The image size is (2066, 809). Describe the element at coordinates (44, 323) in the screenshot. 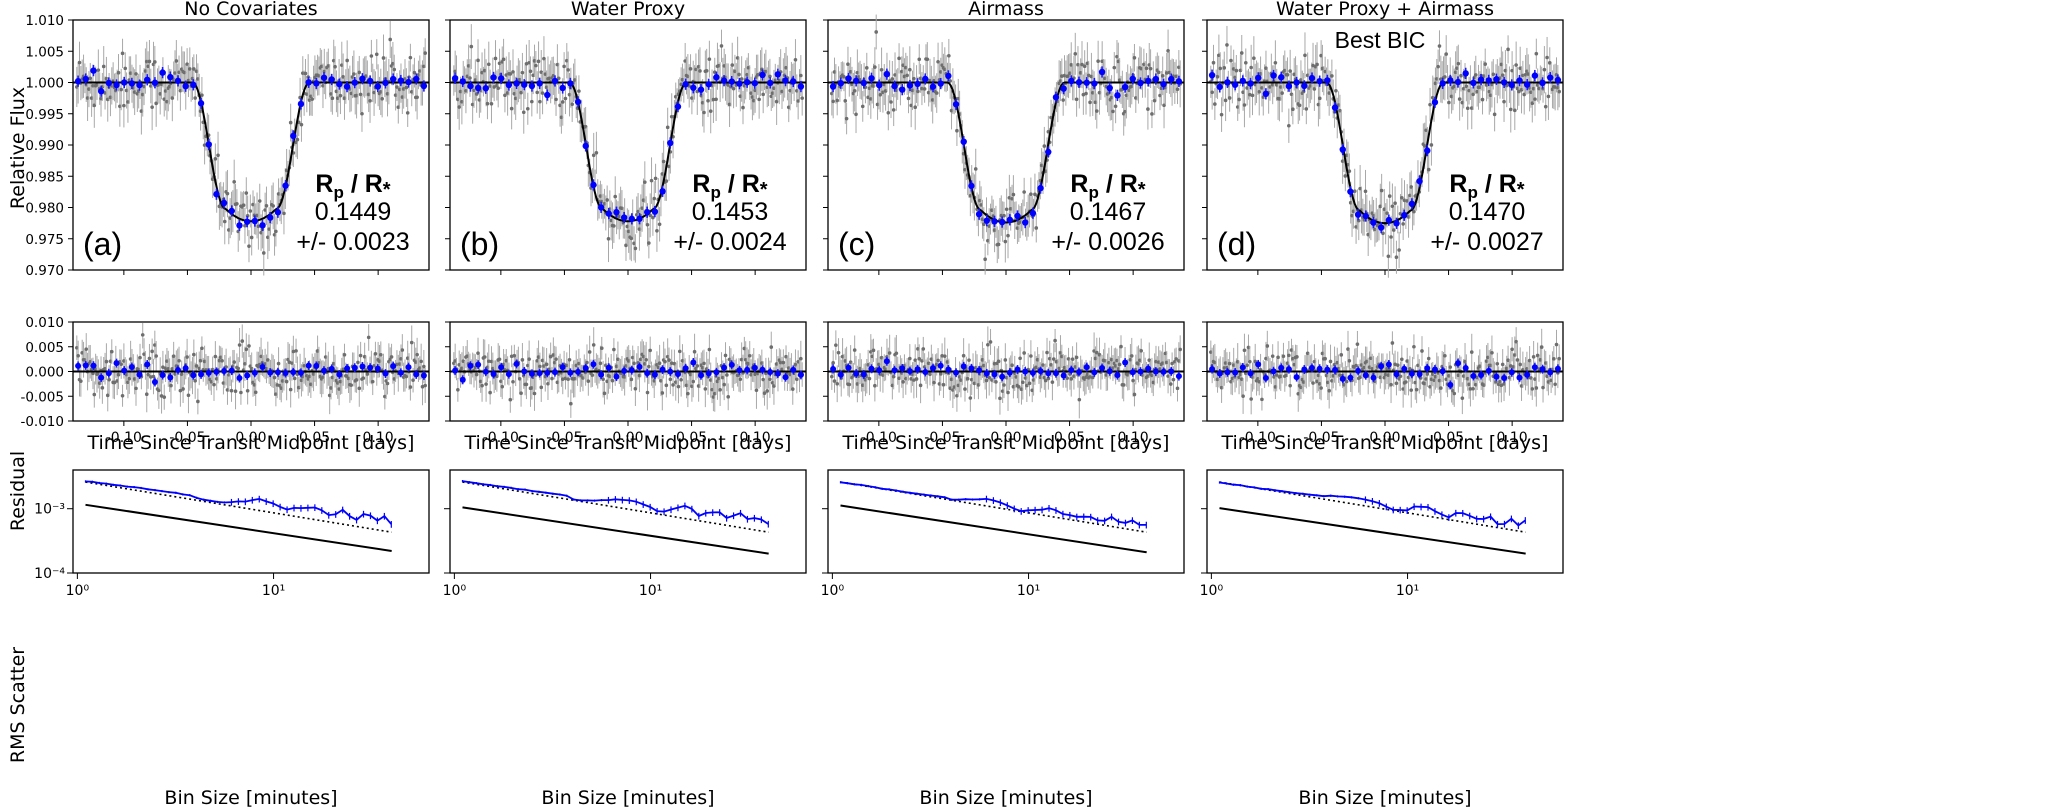

I see `residual-ytick-label: 0.010` at that location.